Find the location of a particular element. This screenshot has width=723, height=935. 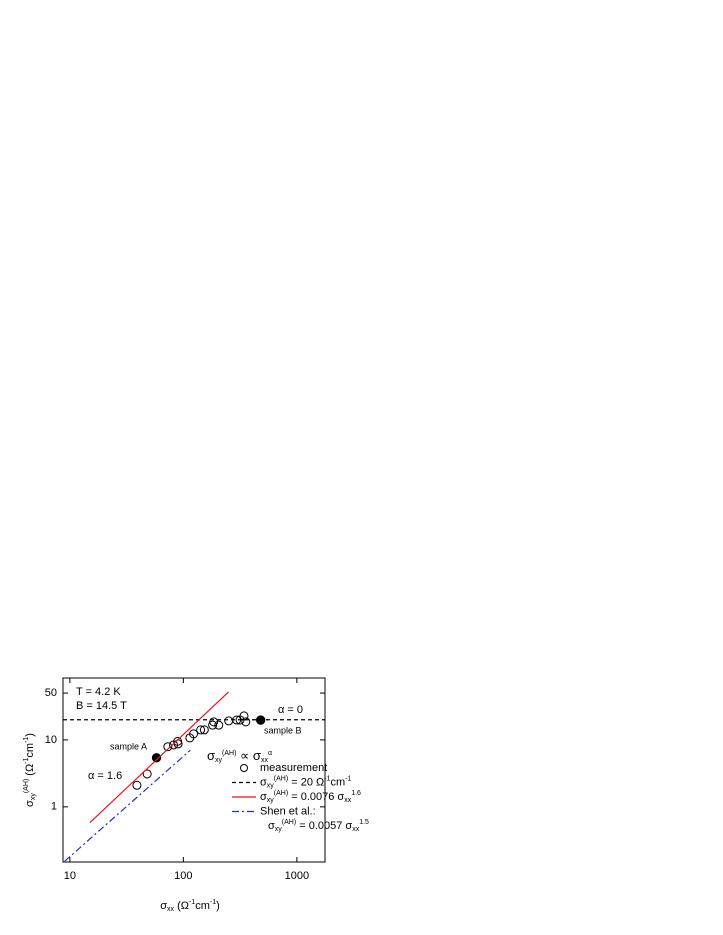

annotation: σxy(AH) ∝ σxxα is located at coordinates (239, 756).